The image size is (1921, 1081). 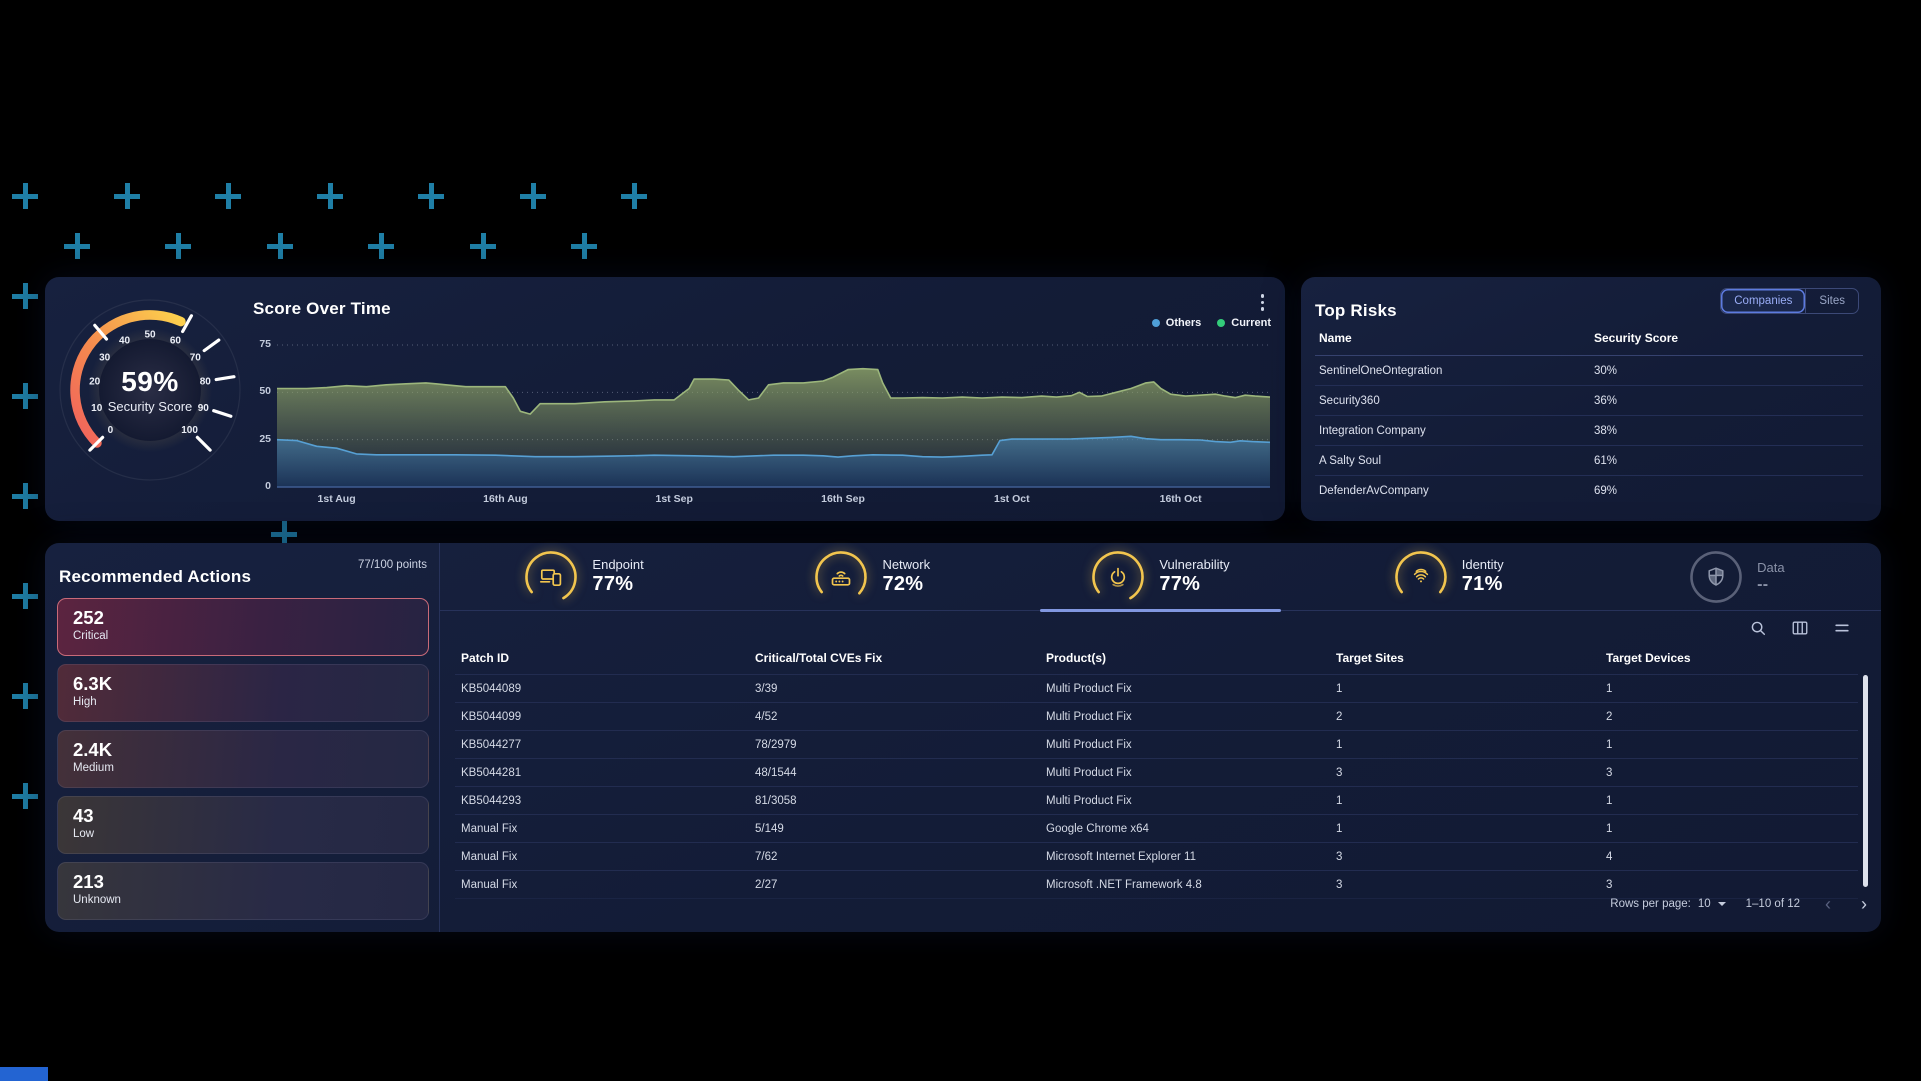 What do you see at coordinates (85, 702) in the screenshot?
I see `severity-label: High` at bounding box center [85, 702].